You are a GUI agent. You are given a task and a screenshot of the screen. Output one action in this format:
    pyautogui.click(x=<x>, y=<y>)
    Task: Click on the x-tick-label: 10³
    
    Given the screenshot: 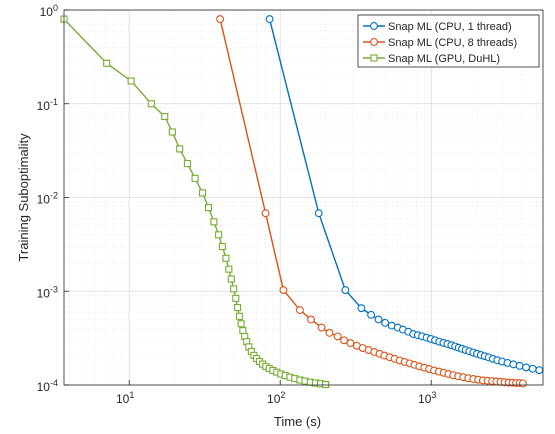 What is the action you would take?
    pyautogui.click(x=427, y=398)
    